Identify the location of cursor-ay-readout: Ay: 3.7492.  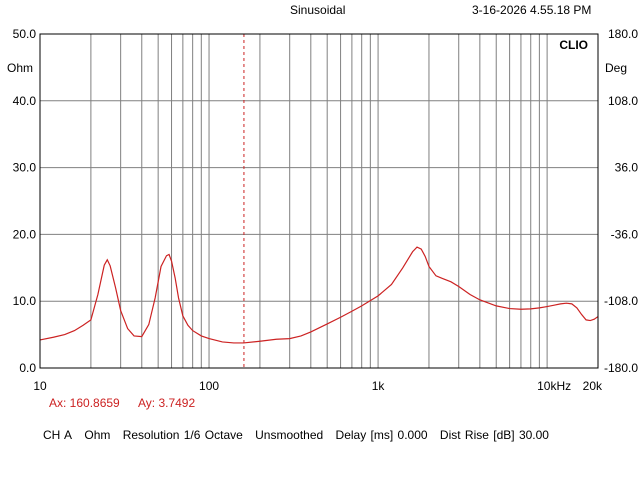
(167, 403).